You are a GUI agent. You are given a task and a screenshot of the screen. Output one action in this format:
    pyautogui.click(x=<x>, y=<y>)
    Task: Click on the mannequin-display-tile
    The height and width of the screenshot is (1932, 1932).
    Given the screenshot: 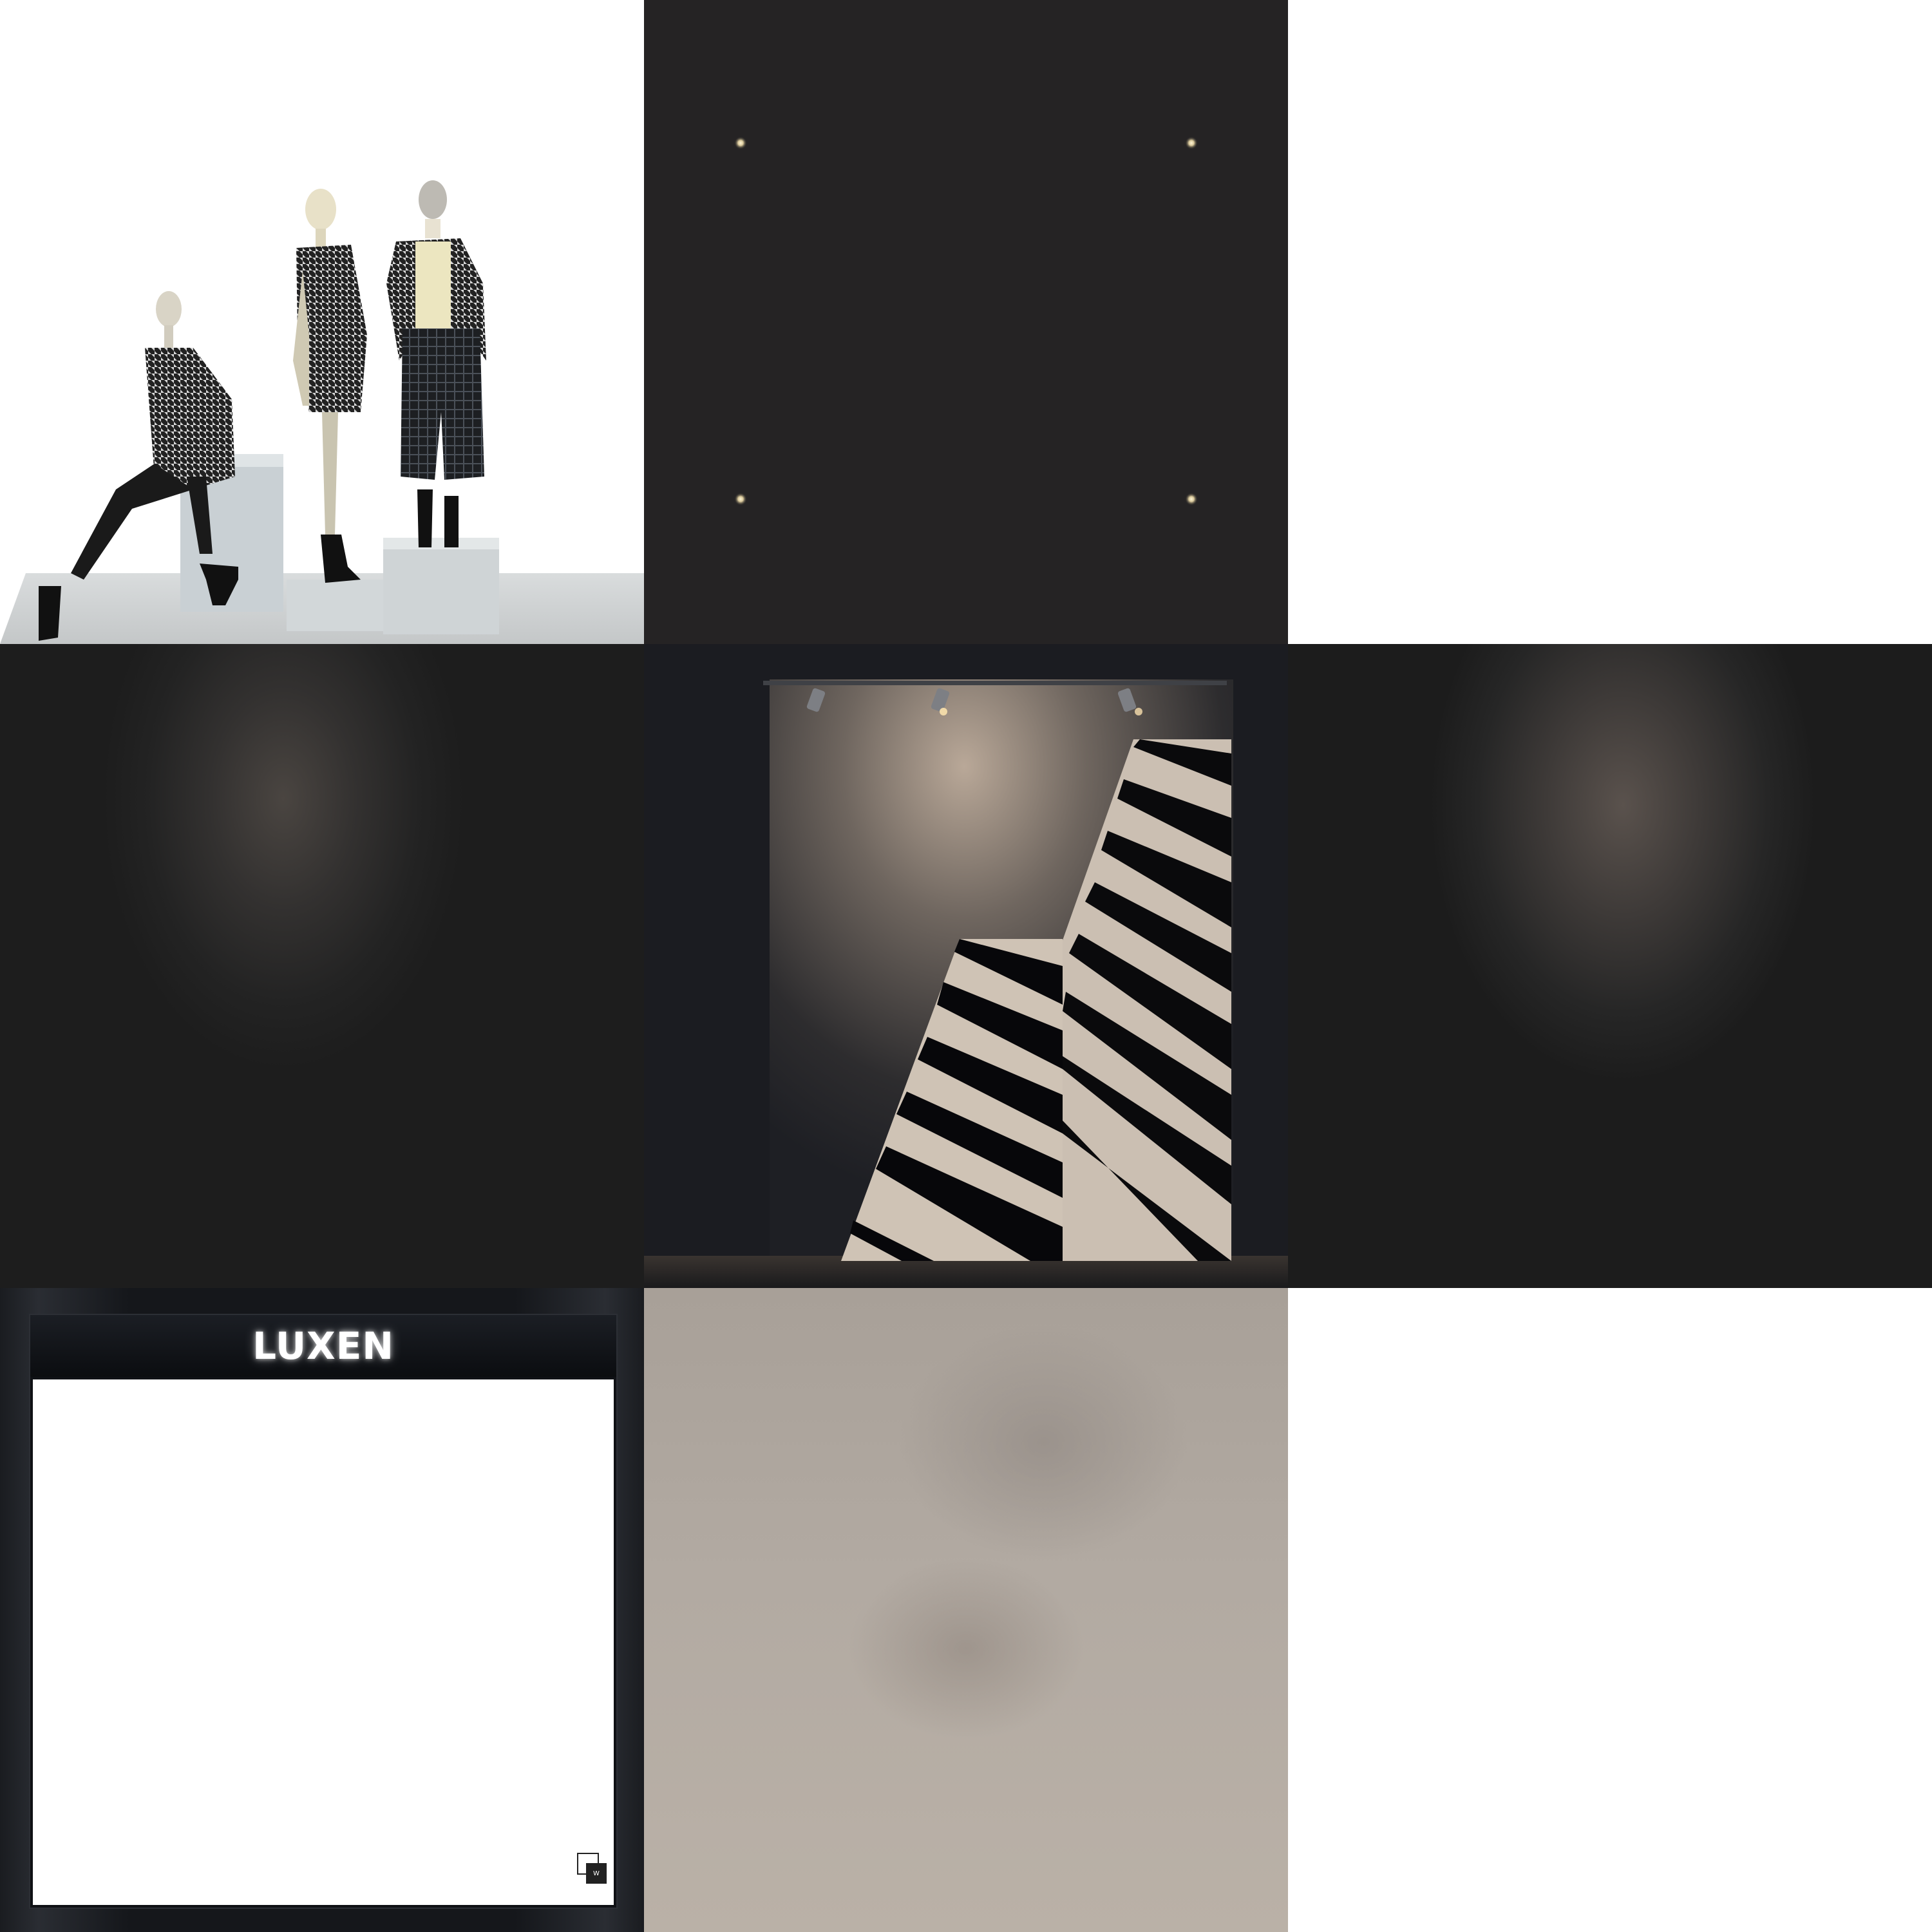 What is the action you would take?
    pyautogui.click(x=322, y=322)
    